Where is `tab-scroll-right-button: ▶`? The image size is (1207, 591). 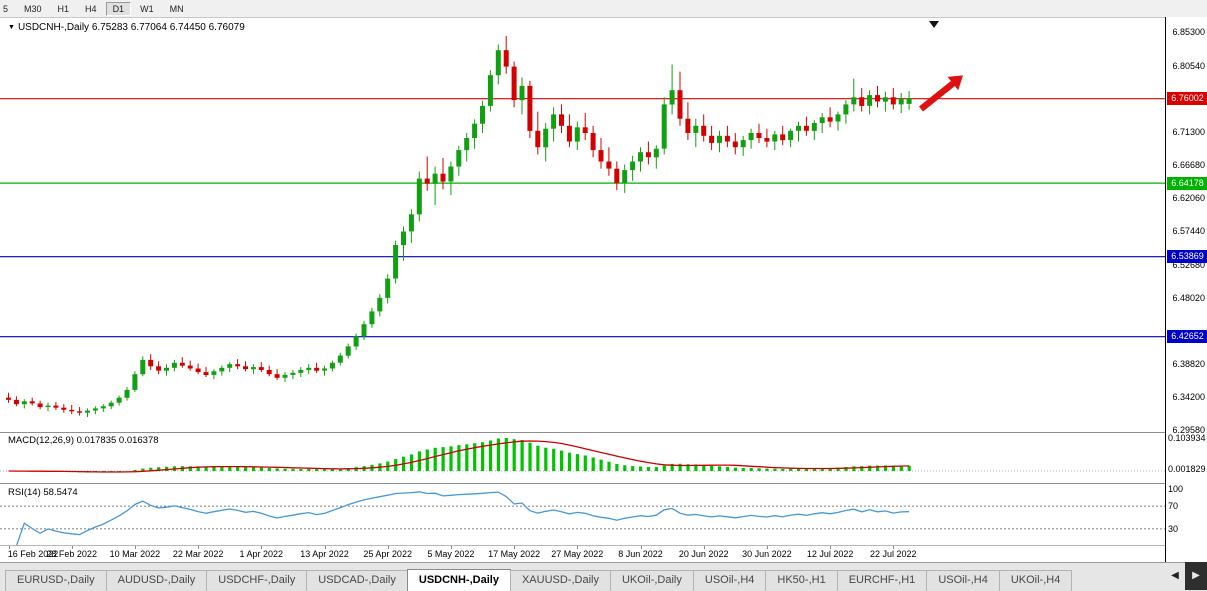 tab-scroll-right-button: ▶ is located at coordinates (1196, 576).